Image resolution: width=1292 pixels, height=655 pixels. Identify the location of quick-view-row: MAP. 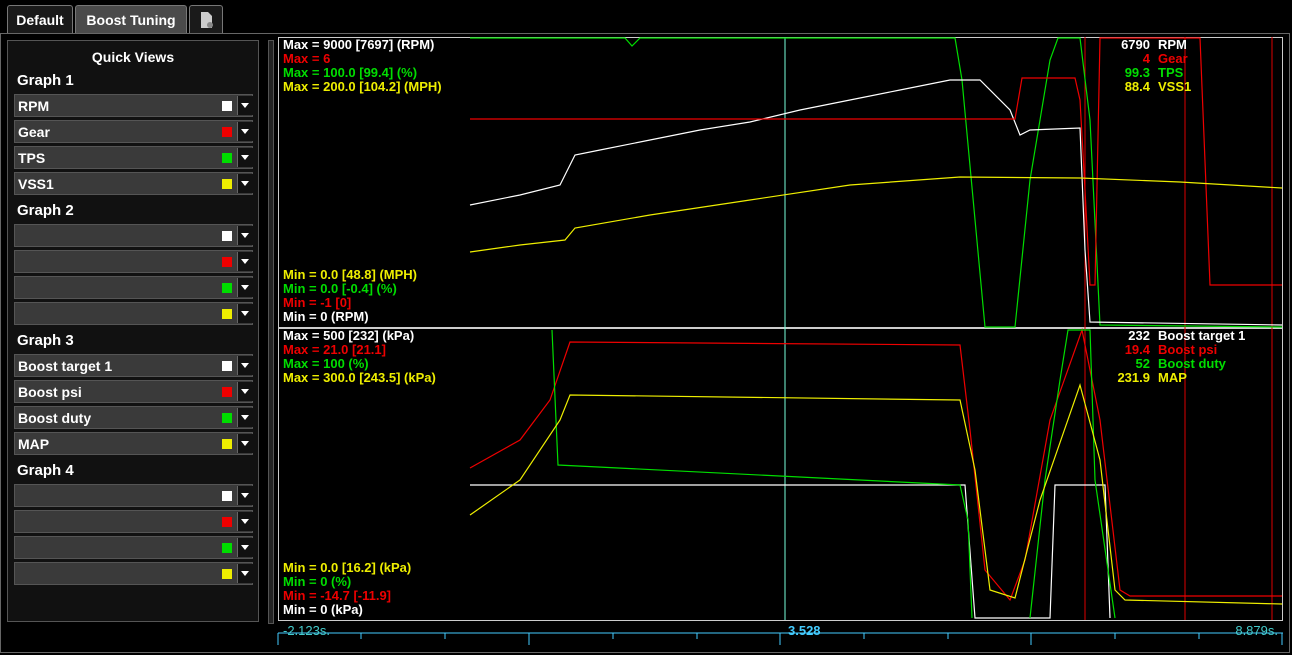
(133, 443).